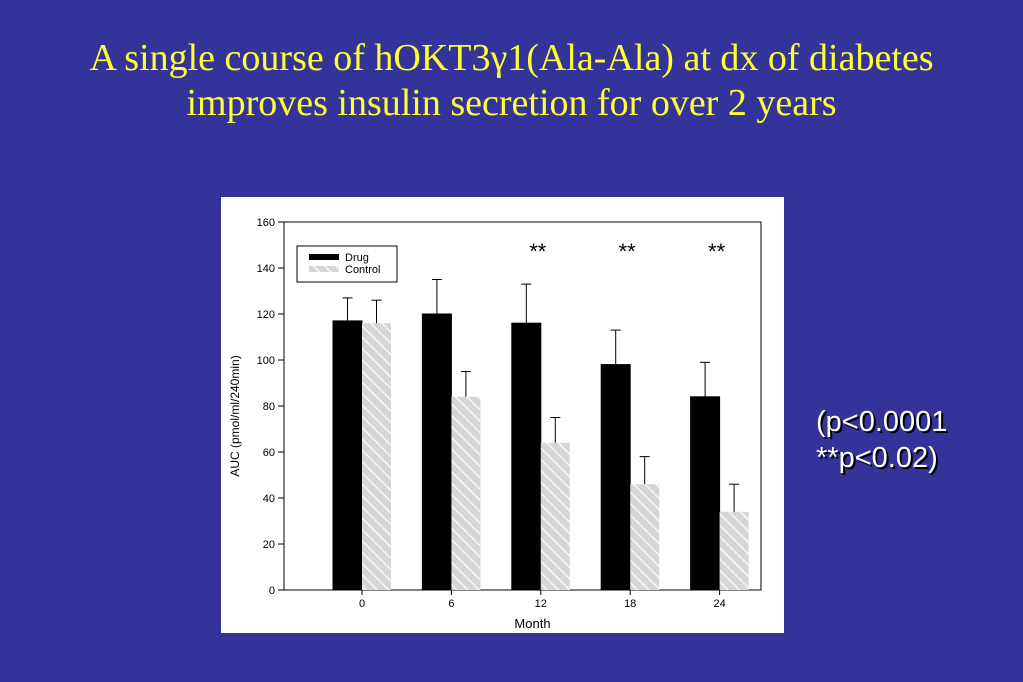 Image resolution: width=1023 pixels, height=682 pixels. Describe the element at coordinates (719, 604) in the screenshot. I see `x-tick-label: 24` at that location.